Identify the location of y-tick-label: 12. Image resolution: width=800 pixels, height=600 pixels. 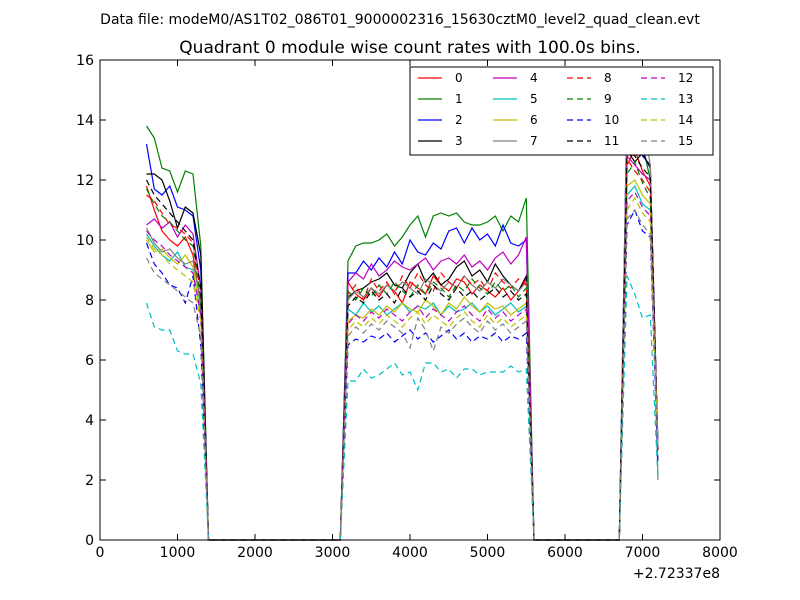
(85, 181).